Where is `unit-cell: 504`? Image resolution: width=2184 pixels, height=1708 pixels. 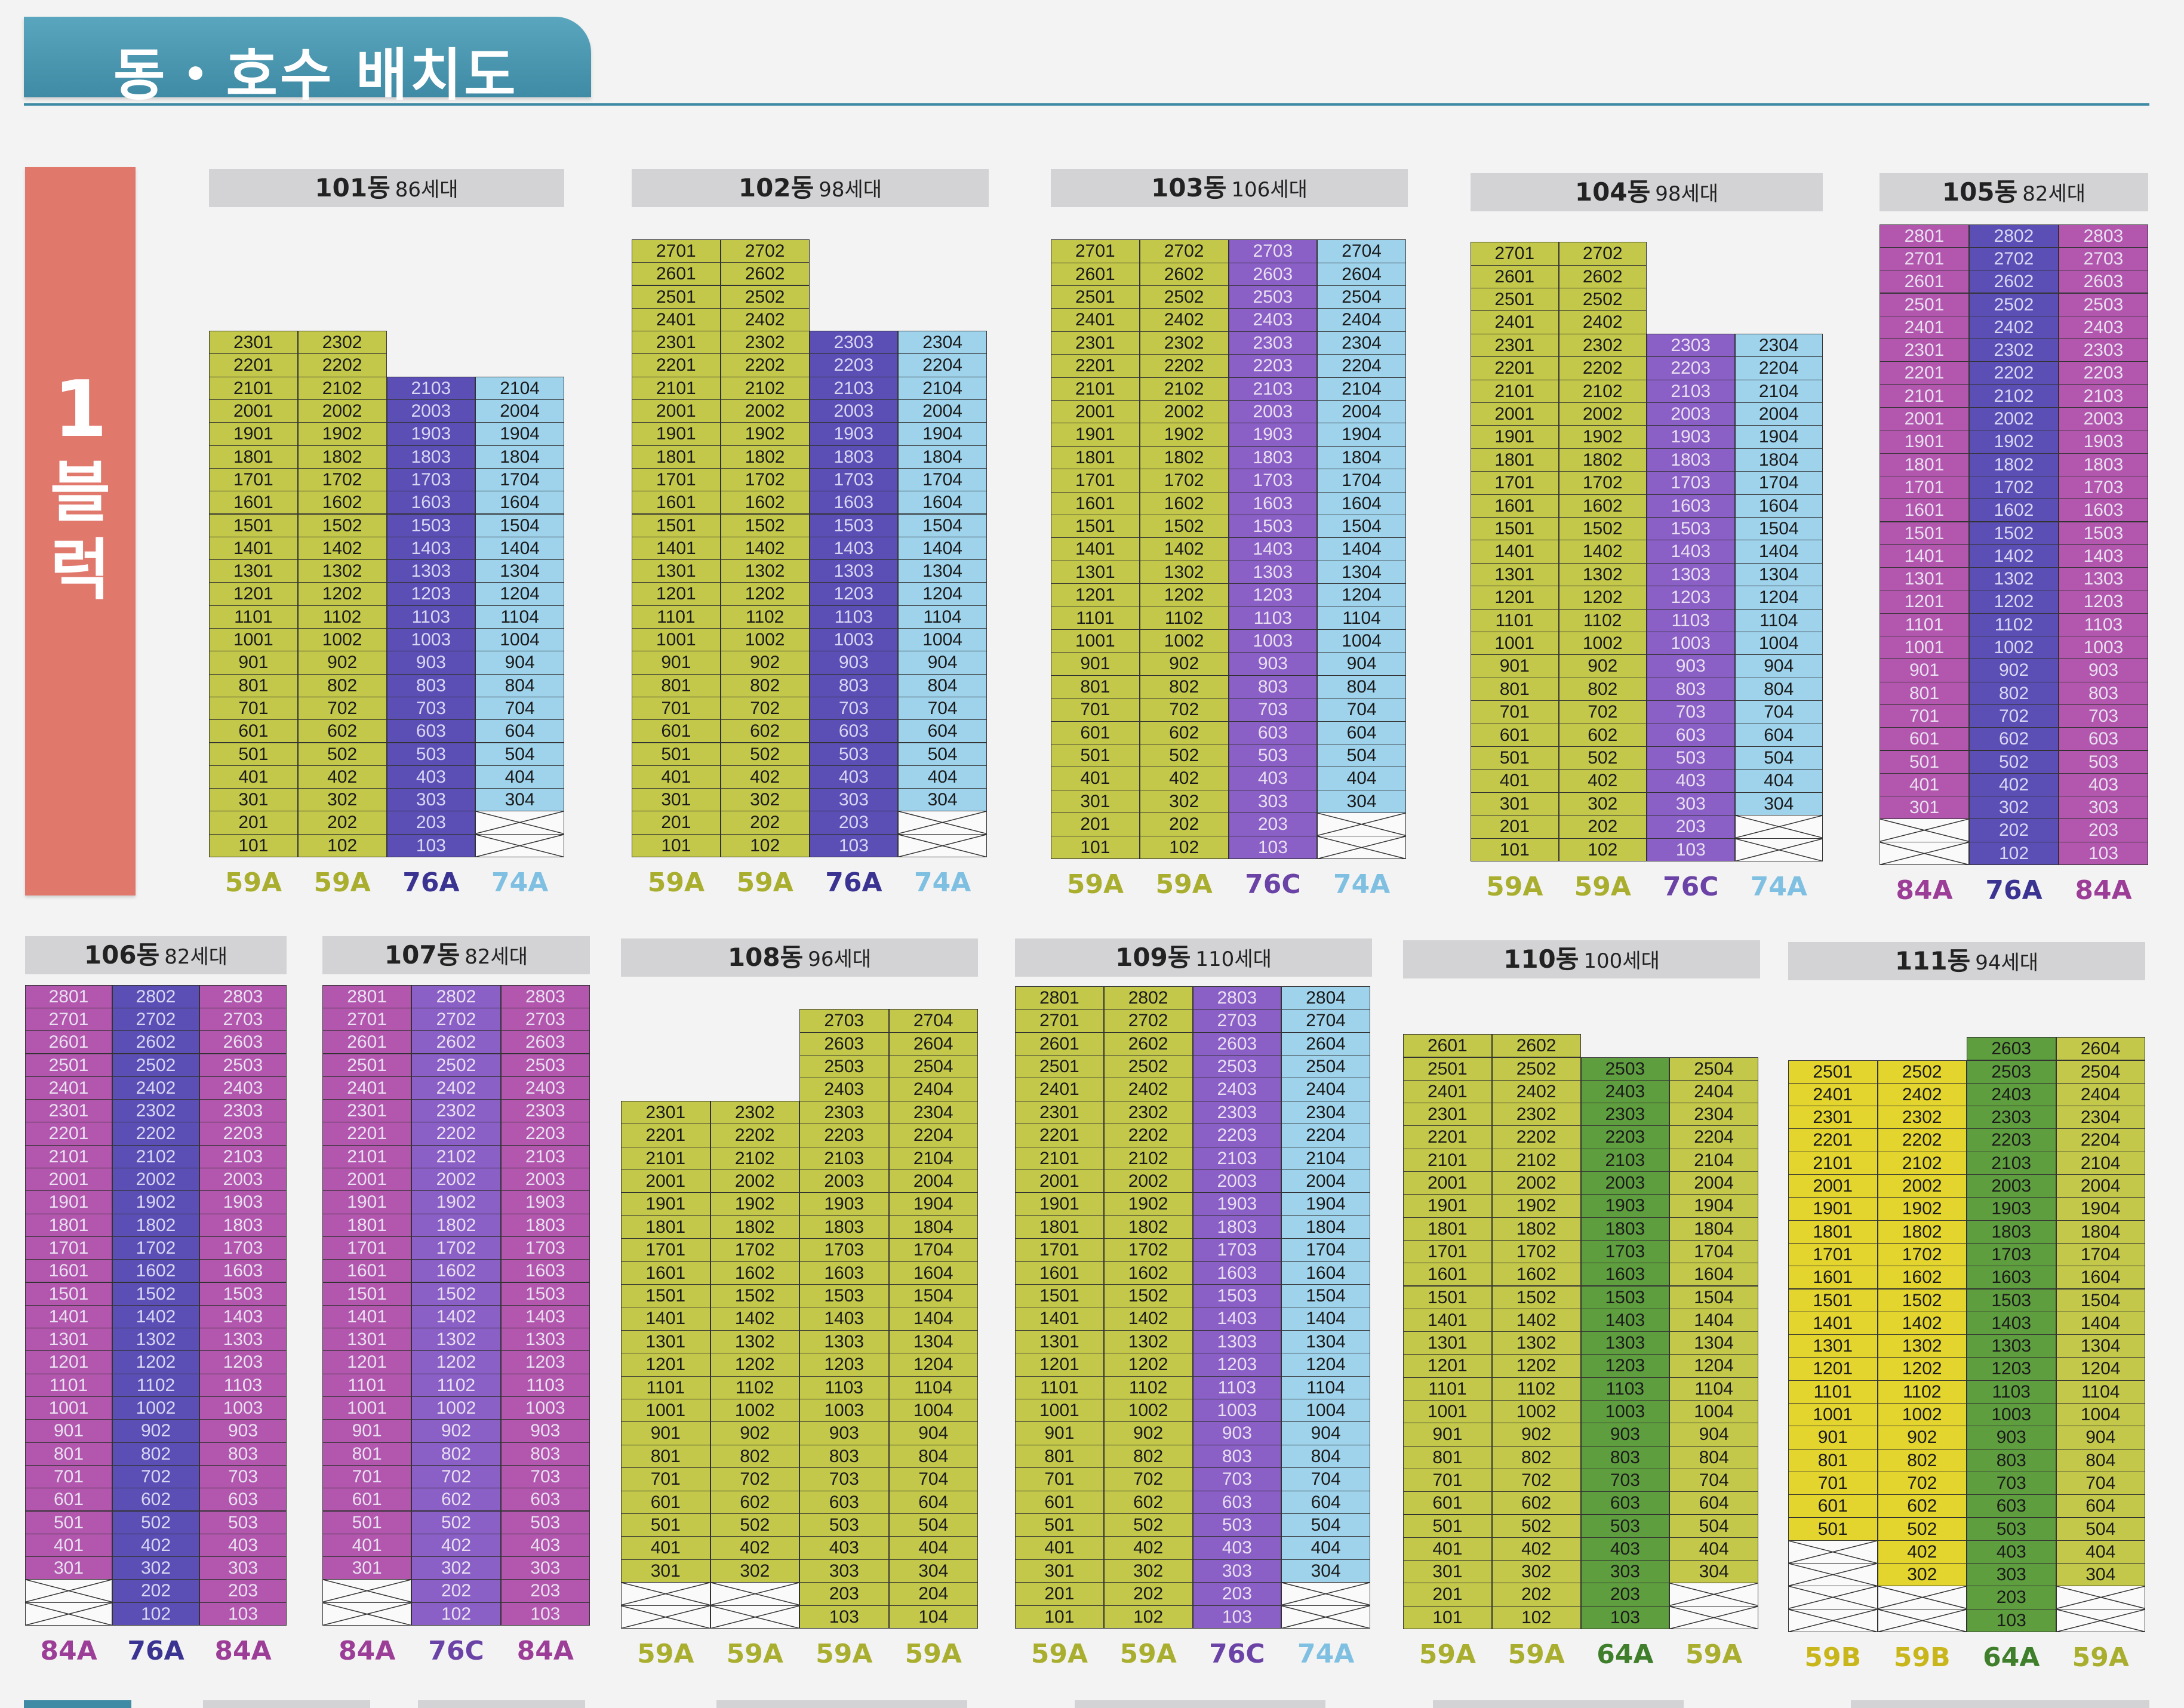
unit-cell: 504 is located at coordinates (942, 754).